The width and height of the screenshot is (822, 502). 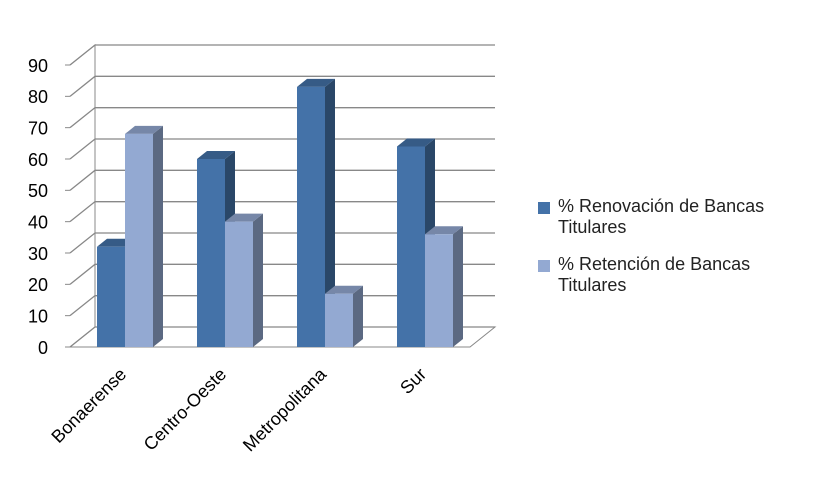 I want to click on y-tick-label: 40, so click(x=38, y=222).